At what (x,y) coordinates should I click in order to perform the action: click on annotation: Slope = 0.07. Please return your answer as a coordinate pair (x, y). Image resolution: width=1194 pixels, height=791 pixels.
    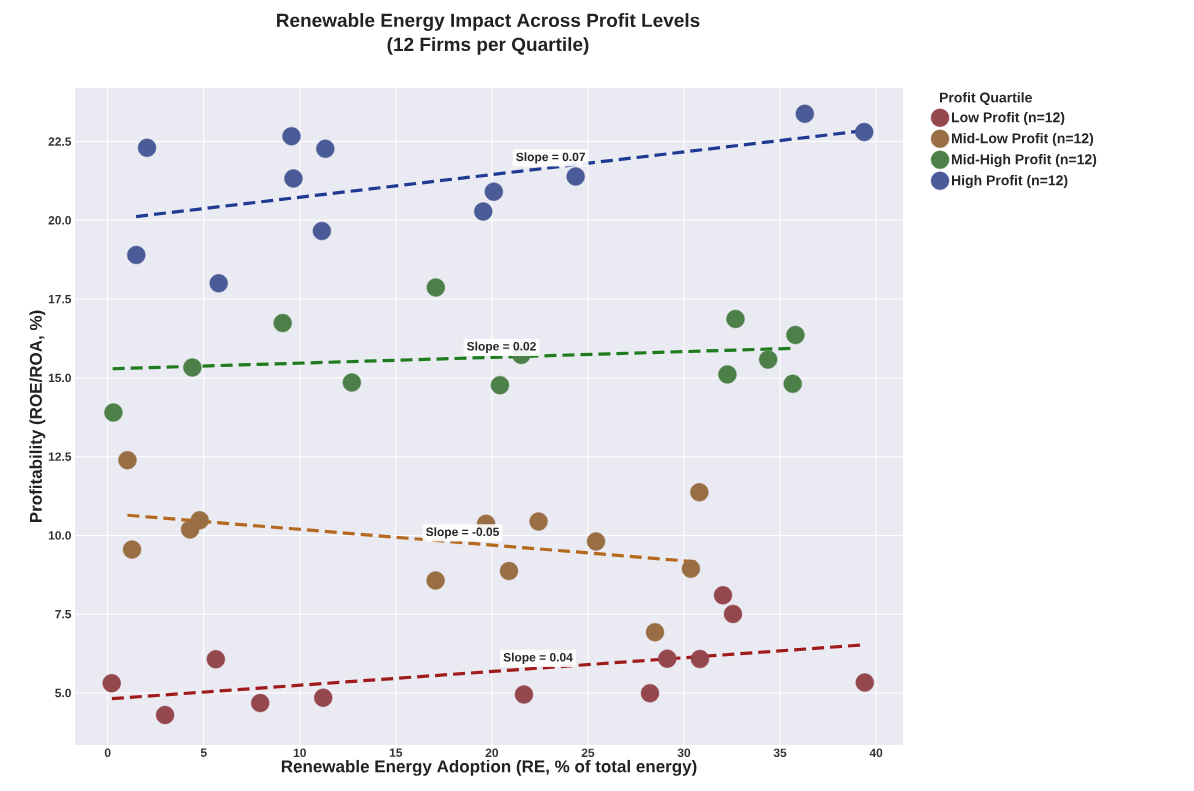
    Looking at the image, I should click on (550, 158).